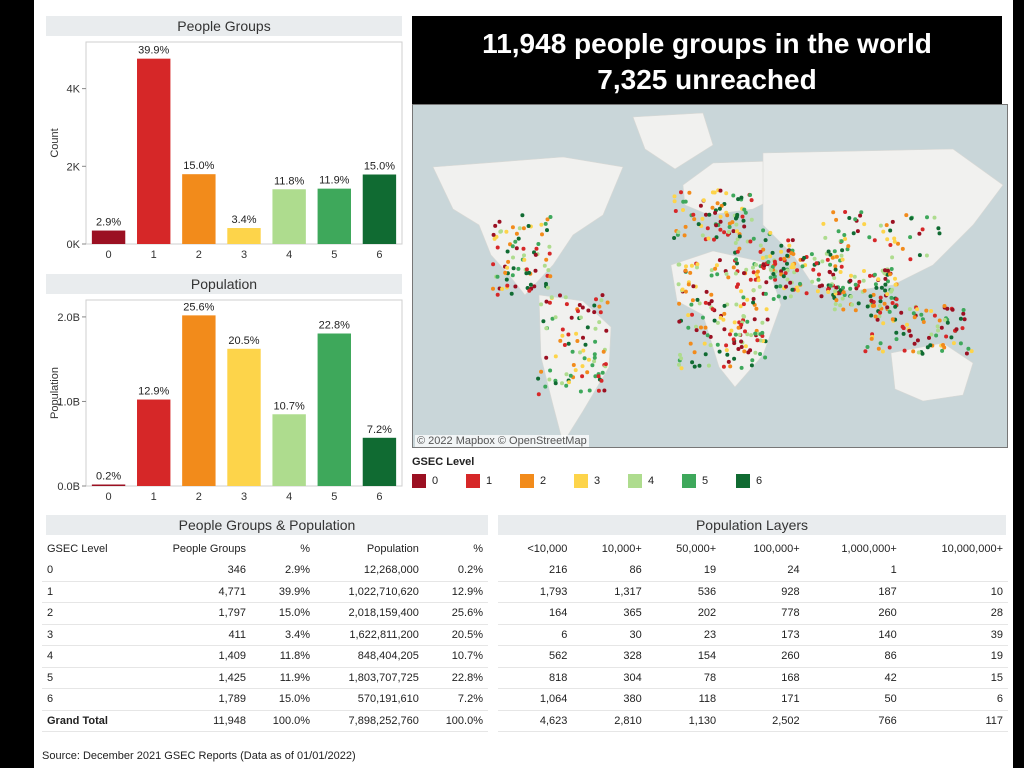  What do you see at coordinates (696, 549) in the screenshot?
I see `column-header: 50,000+` at bounding box center [696, 549].